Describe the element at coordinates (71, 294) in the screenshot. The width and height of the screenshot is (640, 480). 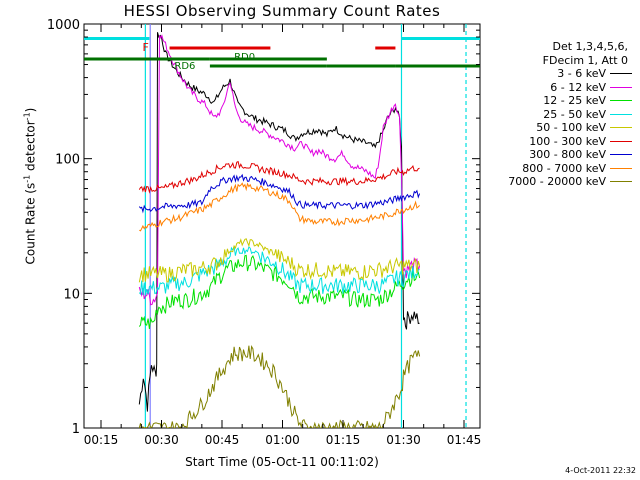
I see `y-tick-label: 10` at that location.